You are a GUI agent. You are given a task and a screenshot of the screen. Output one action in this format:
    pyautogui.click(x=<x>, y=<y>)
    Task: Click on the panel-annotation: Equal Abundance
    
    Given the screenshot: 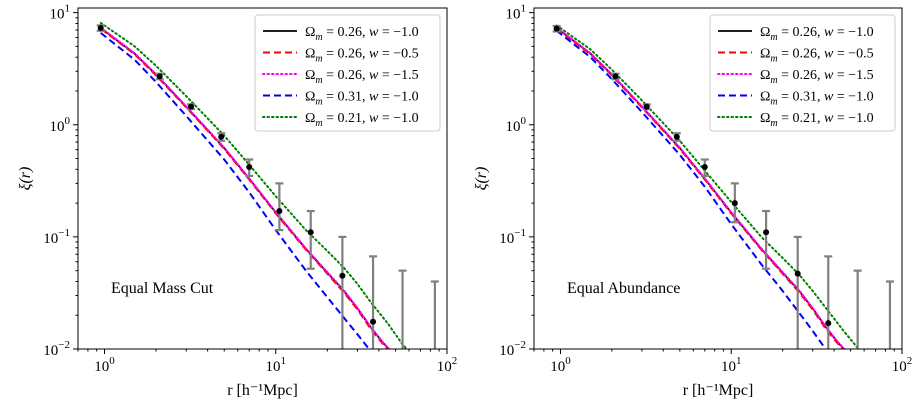 What is the action you would take?
    pyautogui.click(x=623, y=288)
    